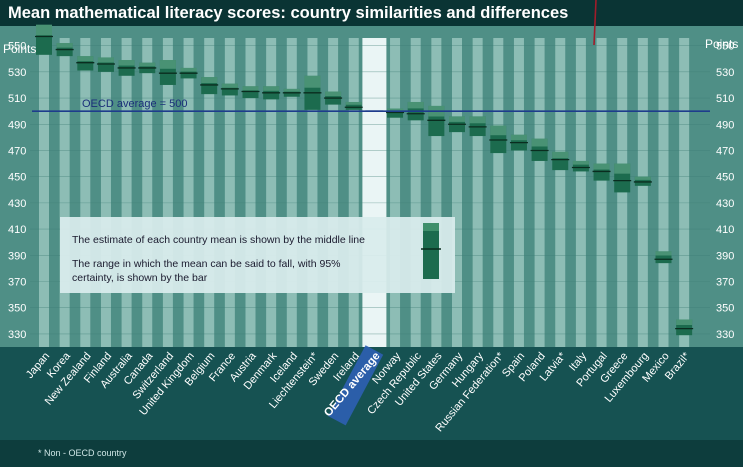 This screenshot has width=743, height=467. What do you see at coordinates (595, 23) in the screenshot?
I see `pin-mark` at bounding box center [595, 23].